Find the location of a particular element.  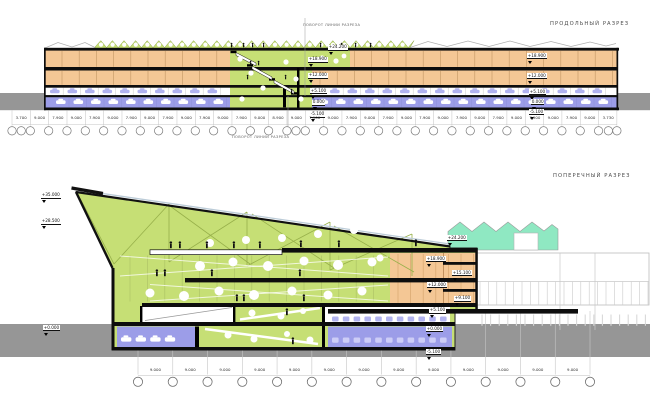

elevation-mark: +0.000 is located at coordinates (51, 325).